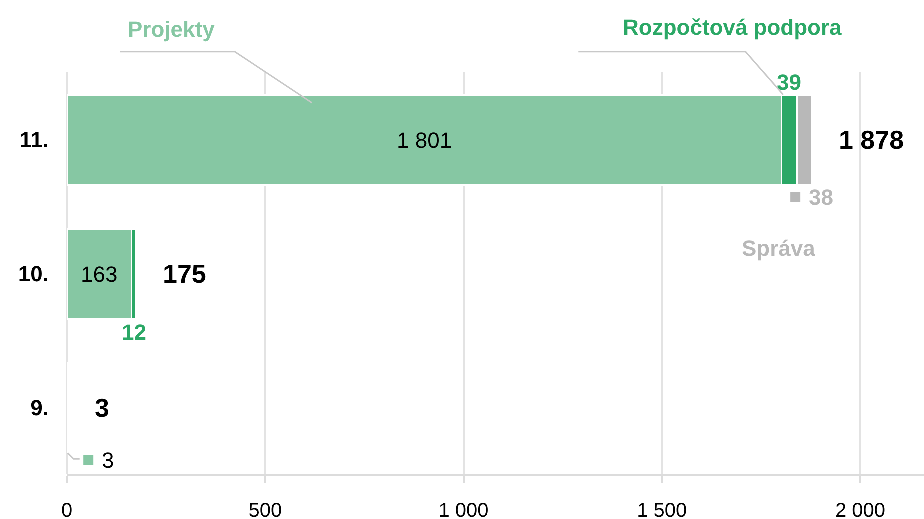 Image resolution: width=924 pixels, height=519 pixels. I want to click on text: Projekty, so click(172, 29).